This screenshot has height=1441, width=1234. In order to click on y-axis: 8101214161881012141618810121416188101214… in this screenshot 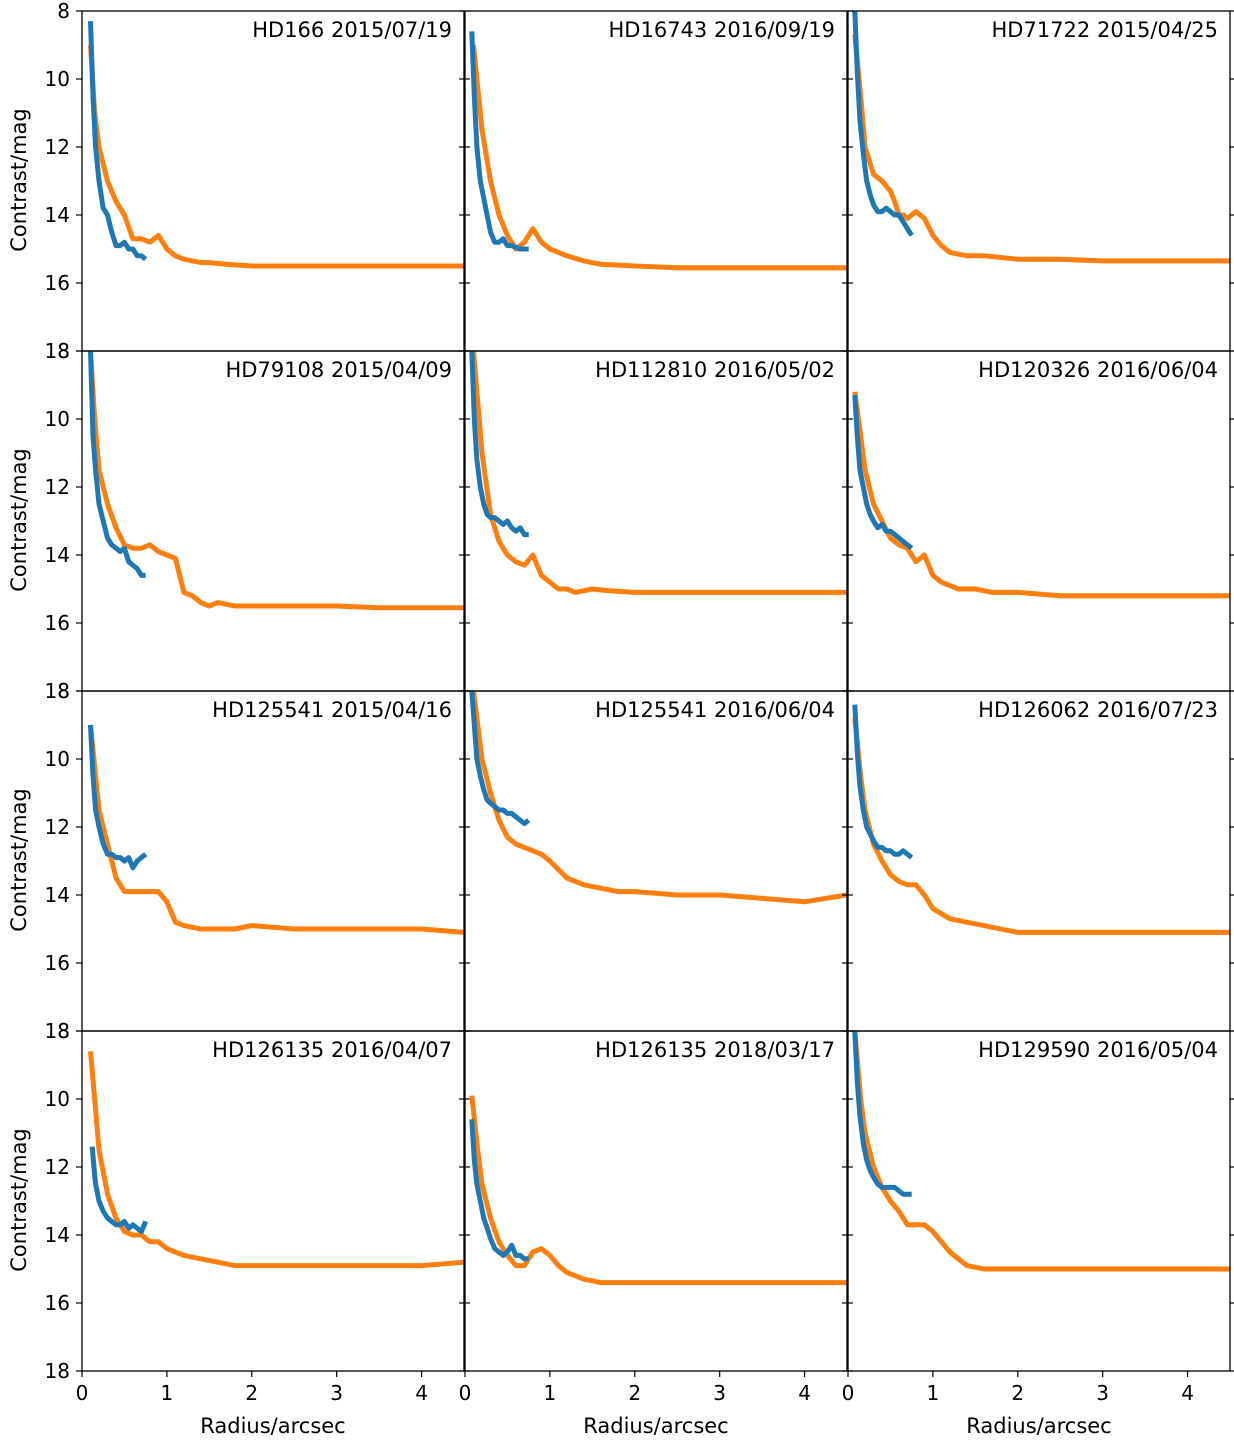, I will do `click(57, 691)`.